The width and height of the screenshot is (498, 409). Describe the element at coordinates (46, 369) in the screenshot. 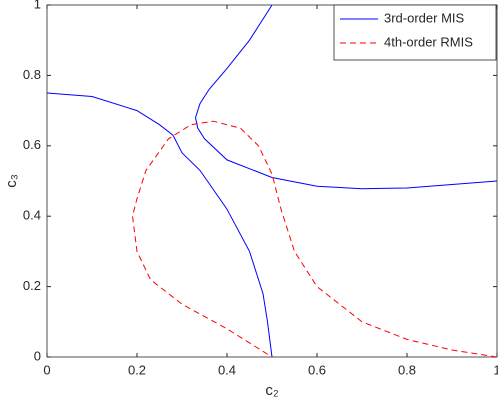

I see `x-tick-label: 0` at that location.